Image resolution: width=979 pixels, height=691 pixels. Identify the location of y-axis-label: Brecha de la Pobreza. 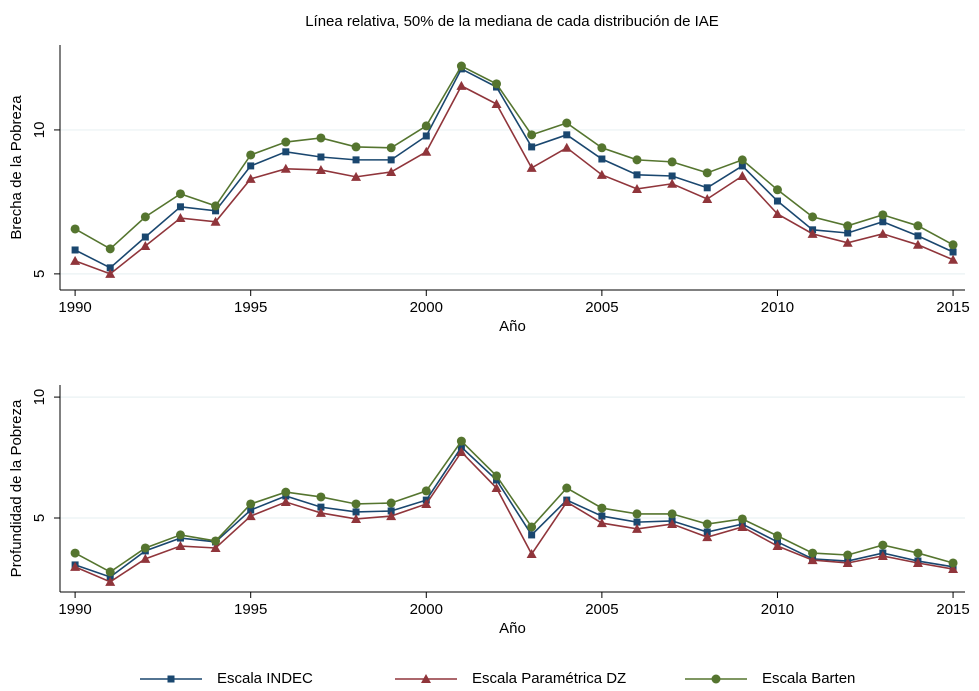
(16, 167).